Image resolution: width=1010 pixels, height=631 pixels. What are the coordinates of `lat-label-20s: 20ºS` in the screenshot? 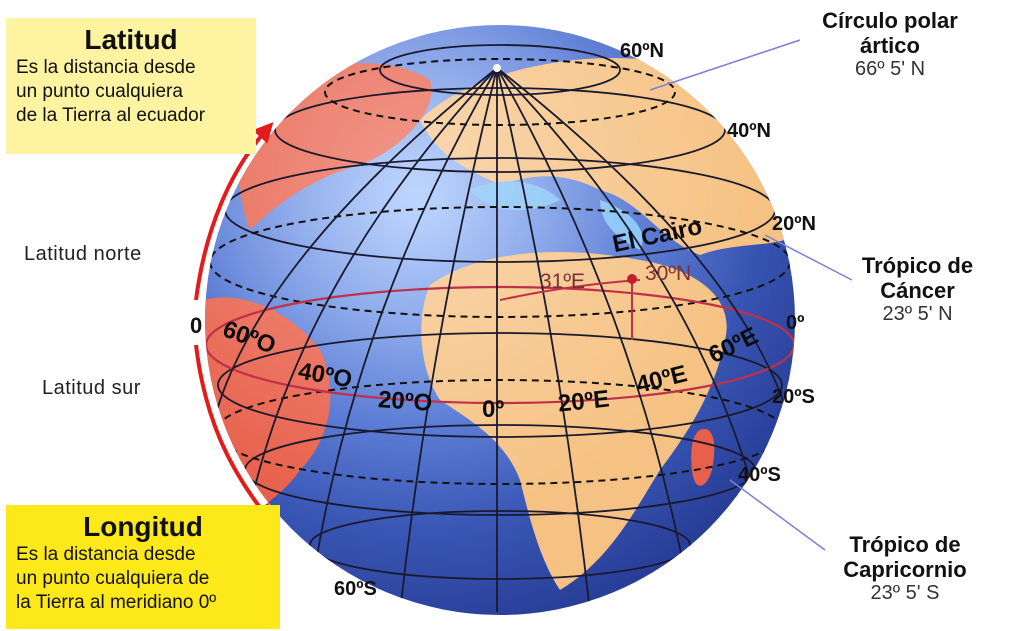 It's located at (793, 397).